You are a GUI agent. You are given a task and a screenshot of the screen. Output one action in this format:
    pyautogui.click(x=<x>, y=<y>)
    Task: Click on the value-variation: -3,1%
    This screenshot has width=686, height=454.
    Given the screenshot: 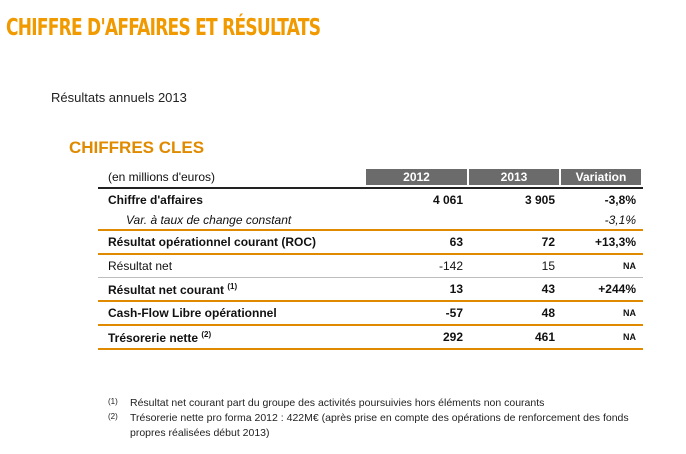 What is the action you would take?
    pyautogui.click(x=620, y=220)
    